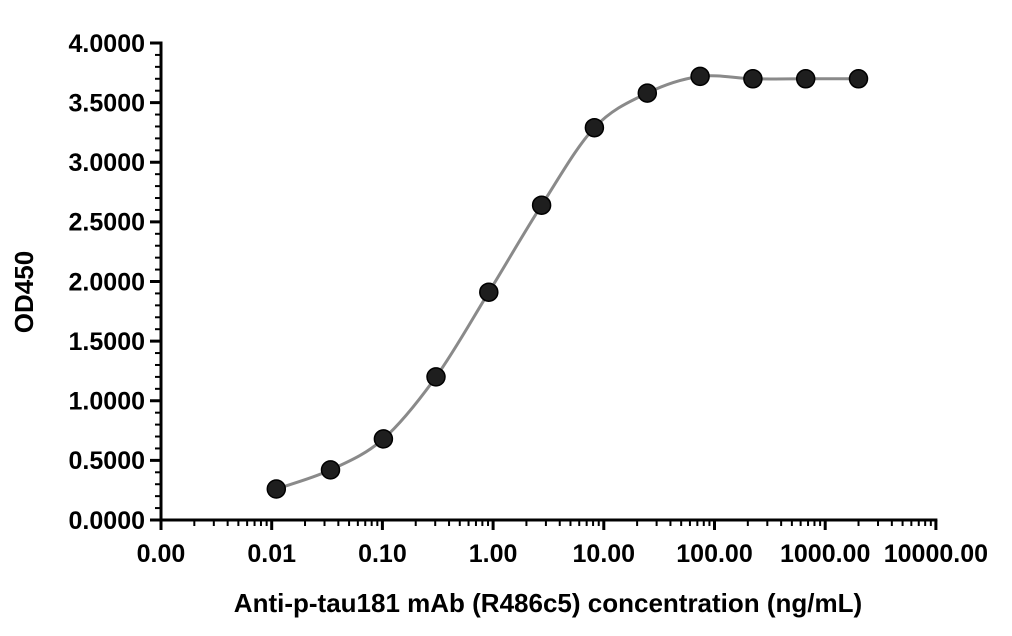 The height and width of the screenshot is (636, 1012). Describe the element at coordinates (382, 554) in the screenshot. I see `x-tick-label: 0.10` at that location.